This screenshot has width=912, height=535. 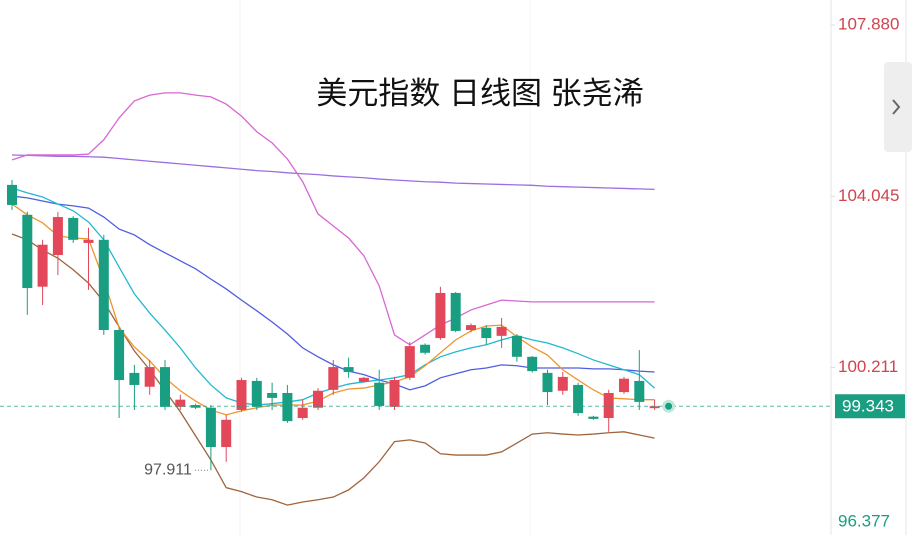 What do you see at coordinates (669, 406) in the screenshot?
I see `price-dot` at bounding box center [669, 406].